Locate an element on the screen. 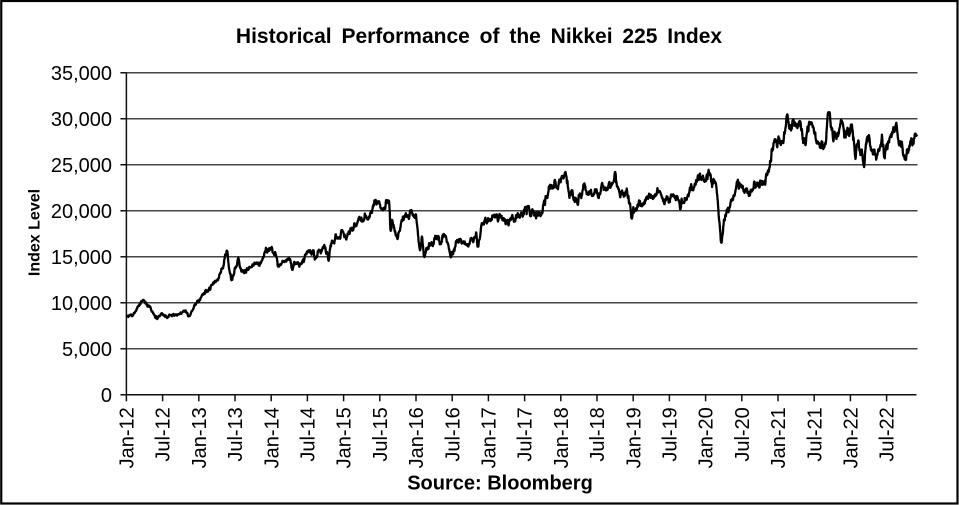 The width and height of the screenshot is (959, 505). svg-text: Index Level is located at coordinates (35, 232).